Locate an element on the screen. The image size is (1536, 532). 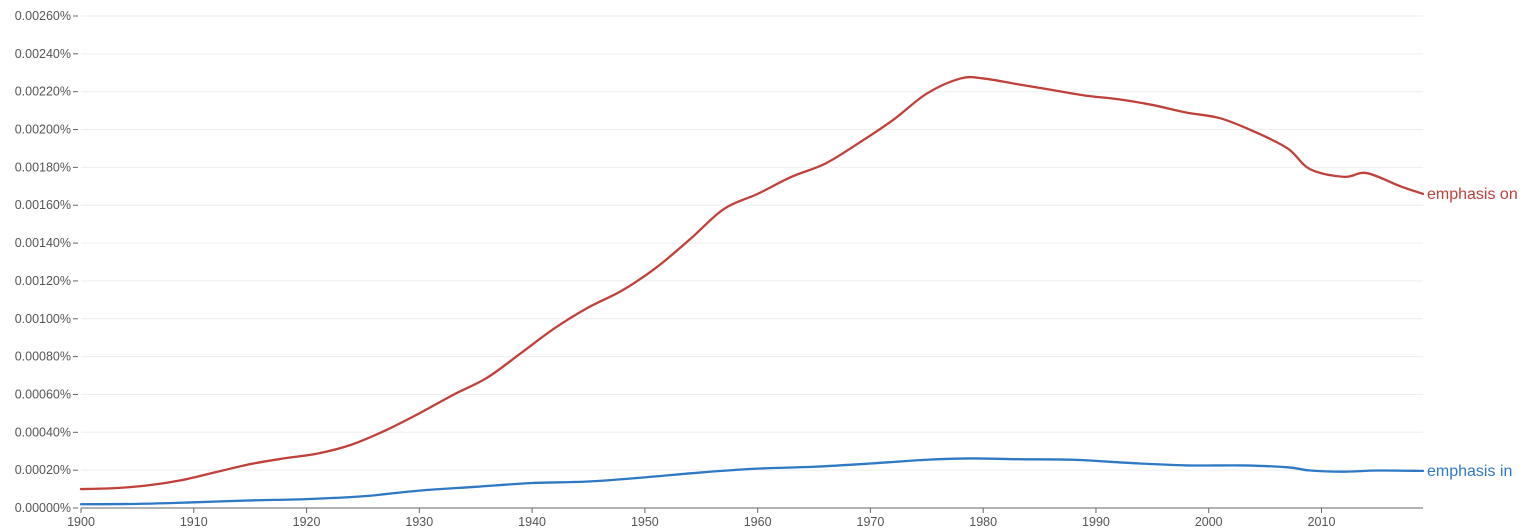
x-tick-label: 1920 is located at coordinates (307, 522).